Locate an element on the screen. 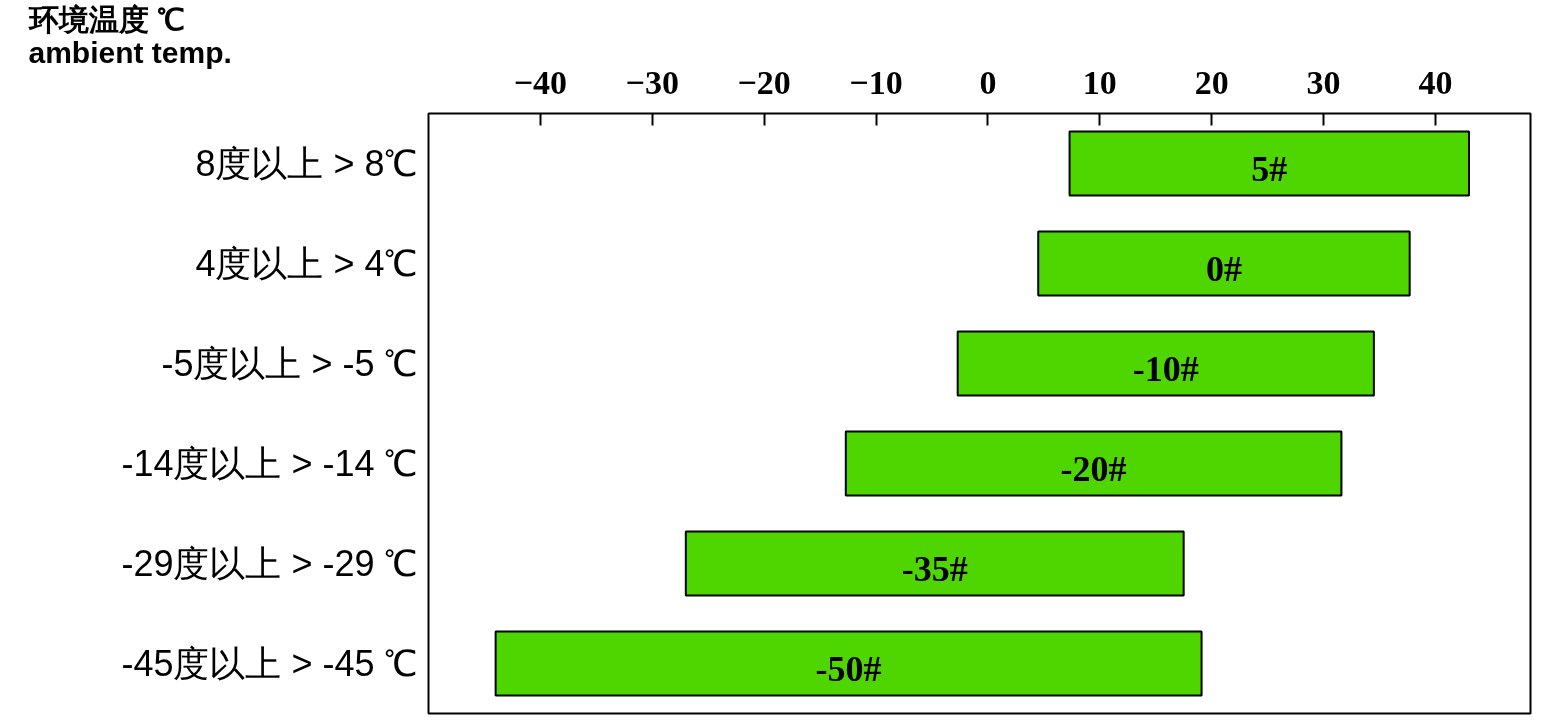 Image resolution: width=1560 pixels, height=723 pixels. x-tick-label: −10 is located at coordinates (876, 82).